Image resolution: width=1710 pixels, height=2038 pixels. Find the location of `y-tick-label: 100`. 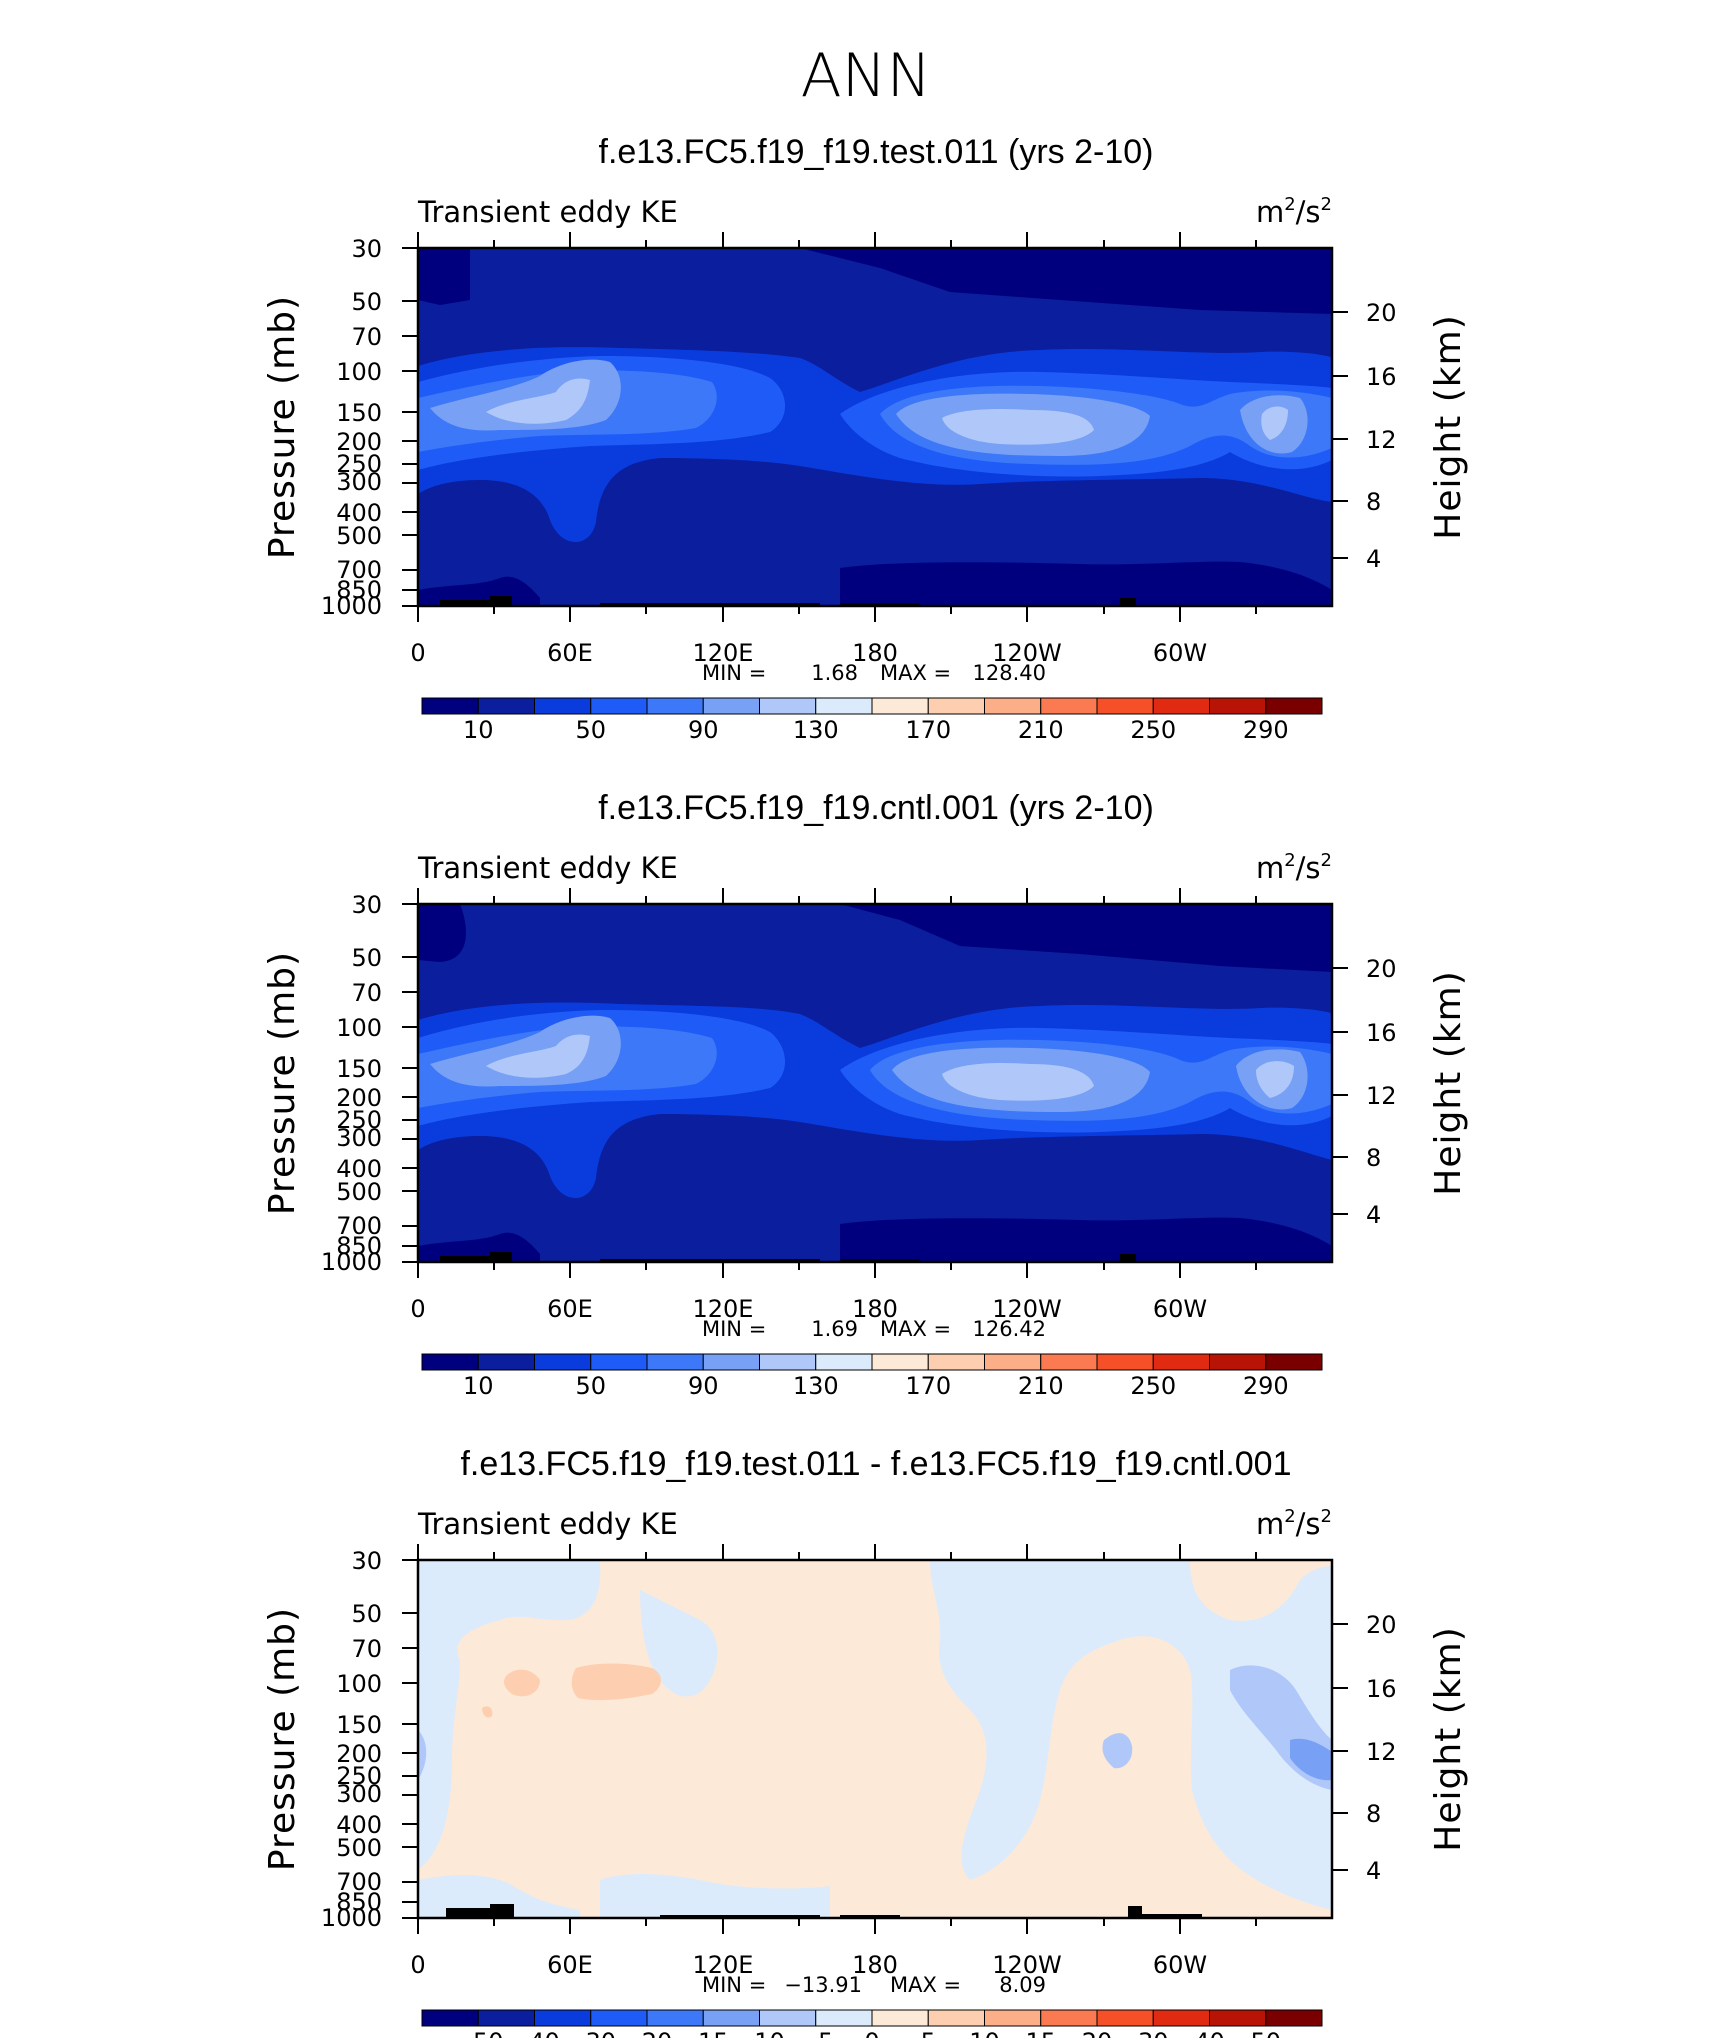

y-tick-label: 100 is located at coordinates (359, 372).